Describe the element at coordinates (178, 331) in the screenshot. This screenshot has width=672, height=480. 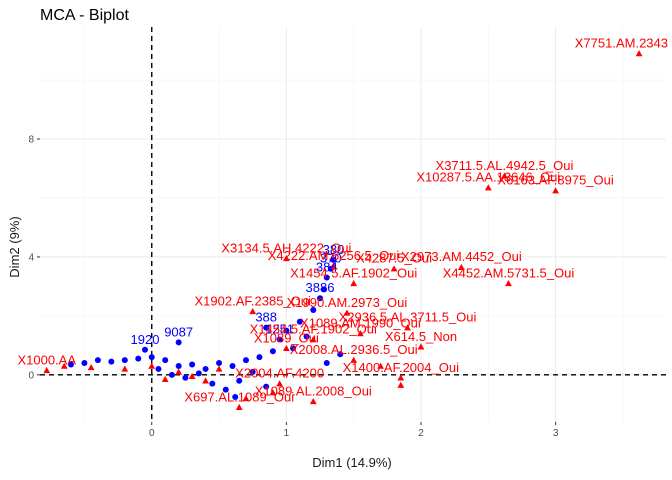
I see `point-label-blue: 9087` at that location.